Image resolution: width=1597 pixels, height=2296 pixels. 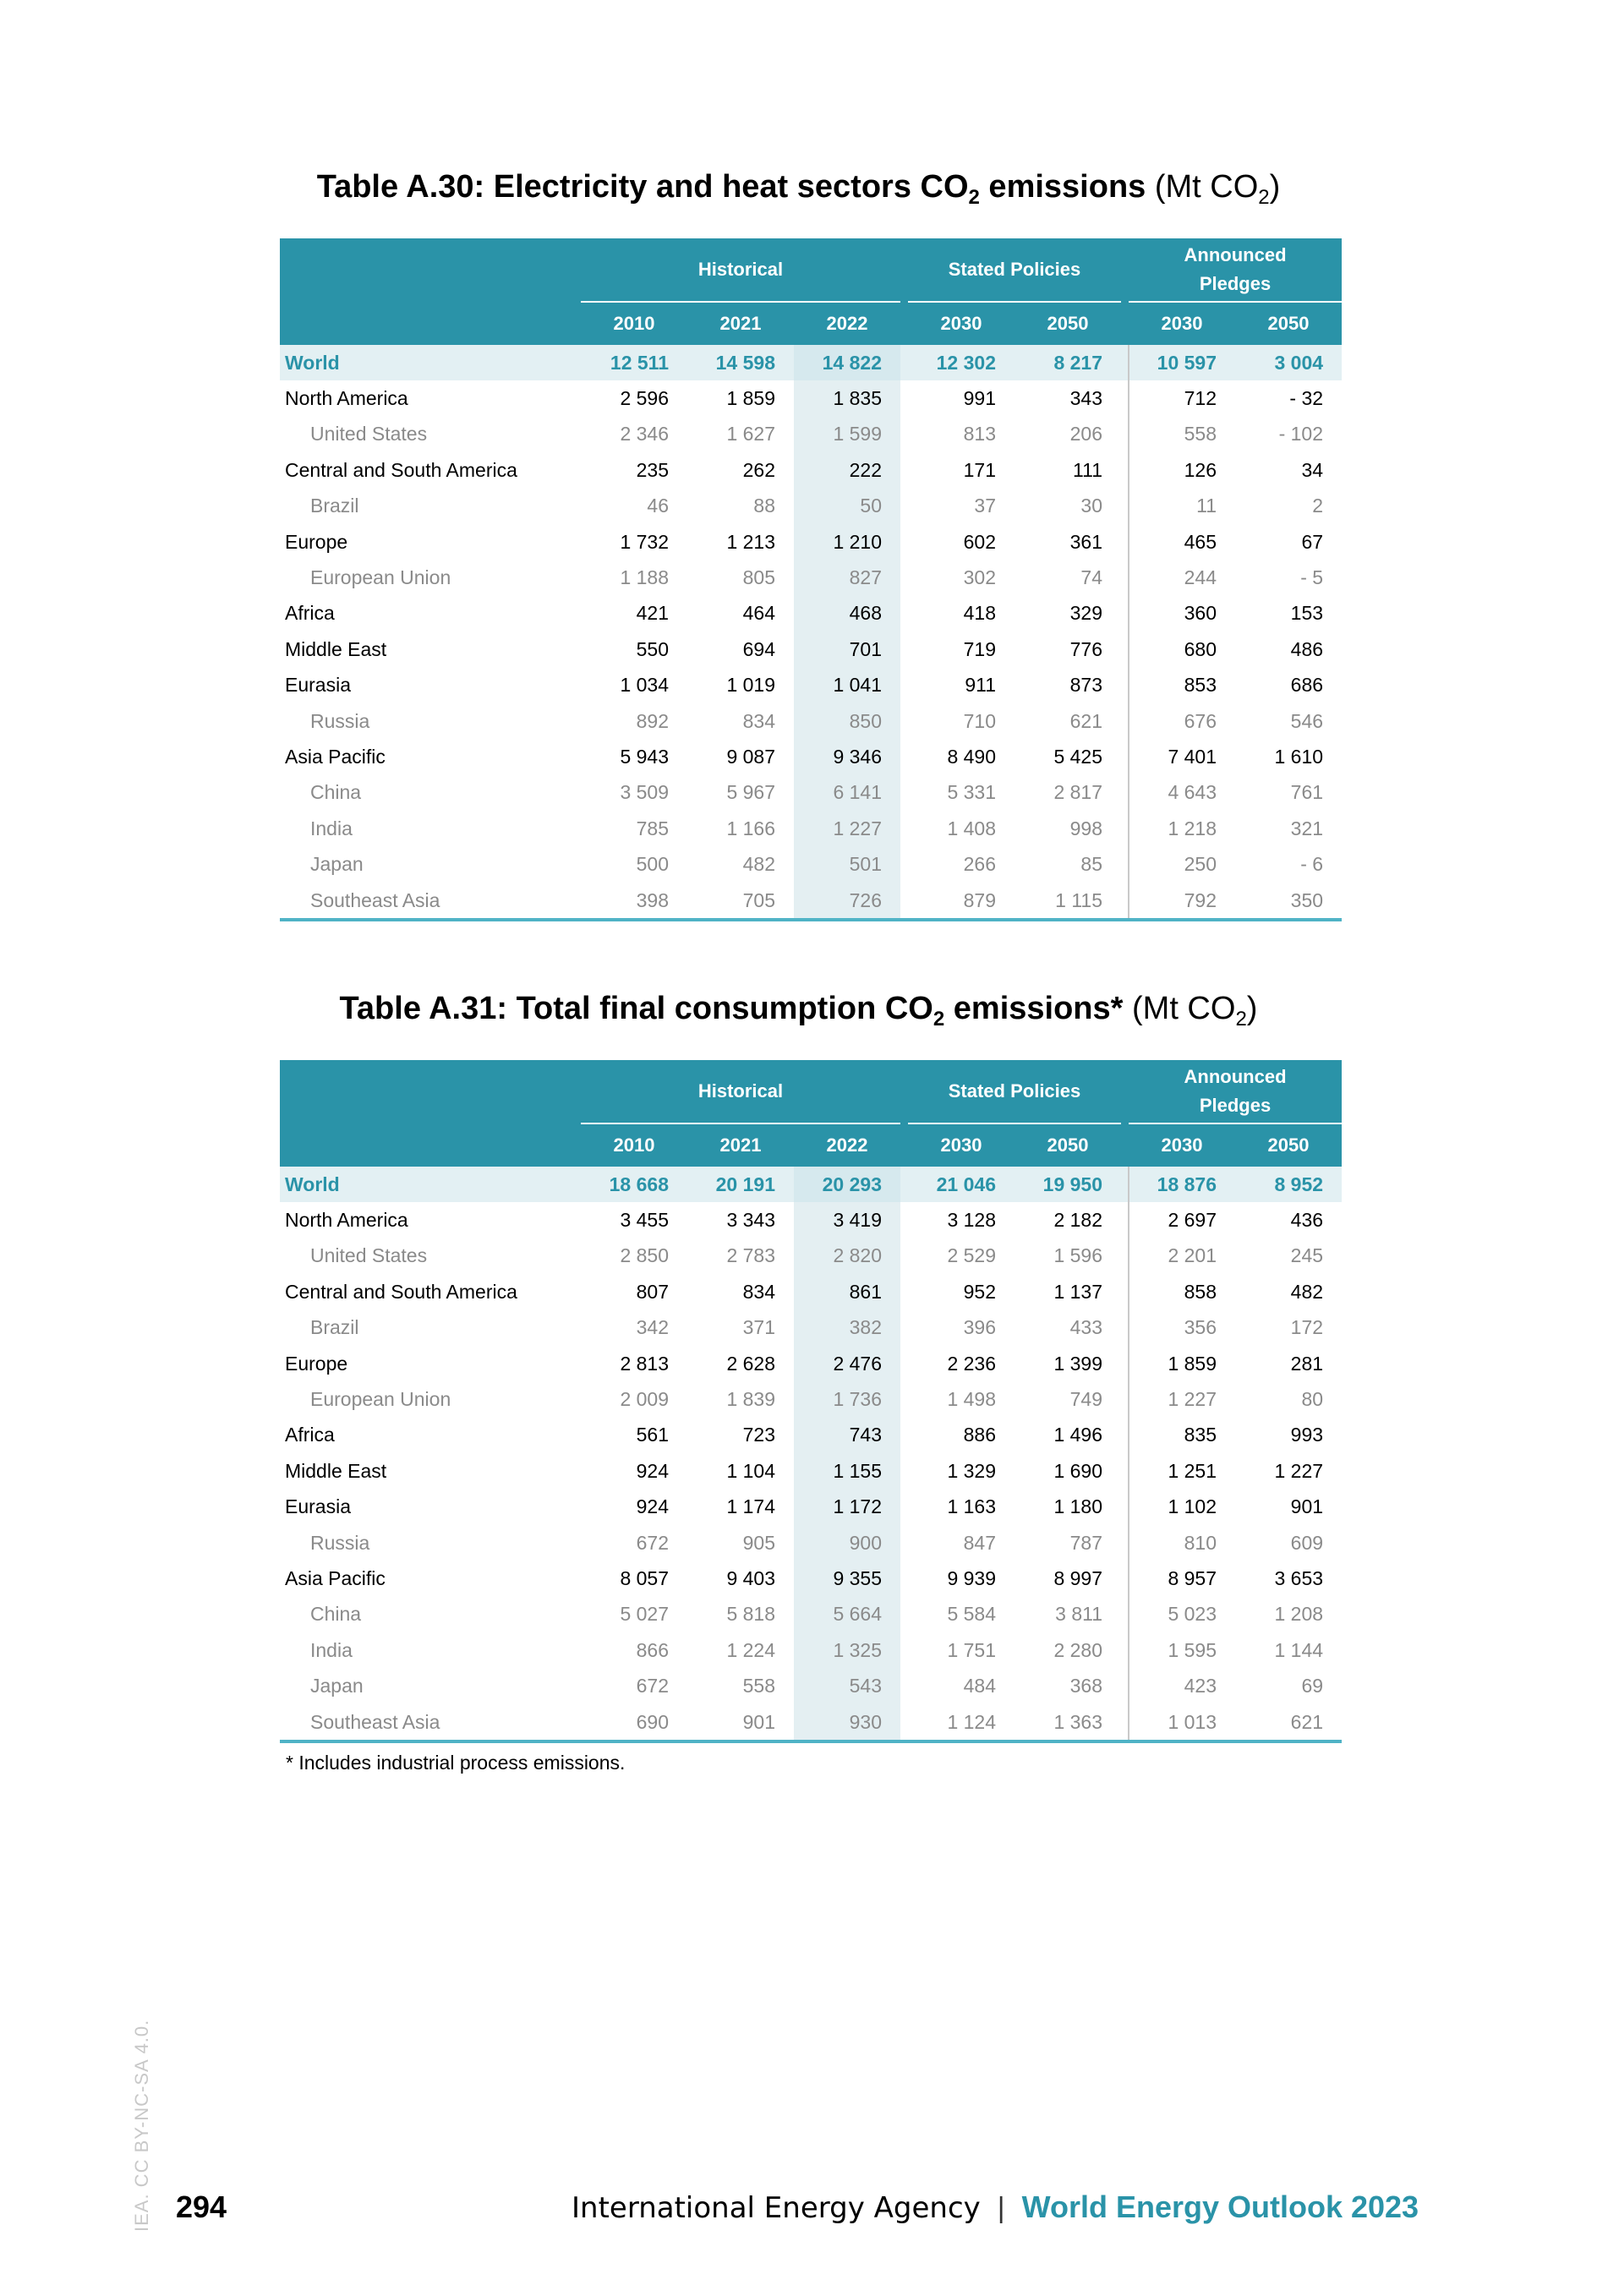 I want to click on group-historical: Historical, so click(x=740, y=1092).